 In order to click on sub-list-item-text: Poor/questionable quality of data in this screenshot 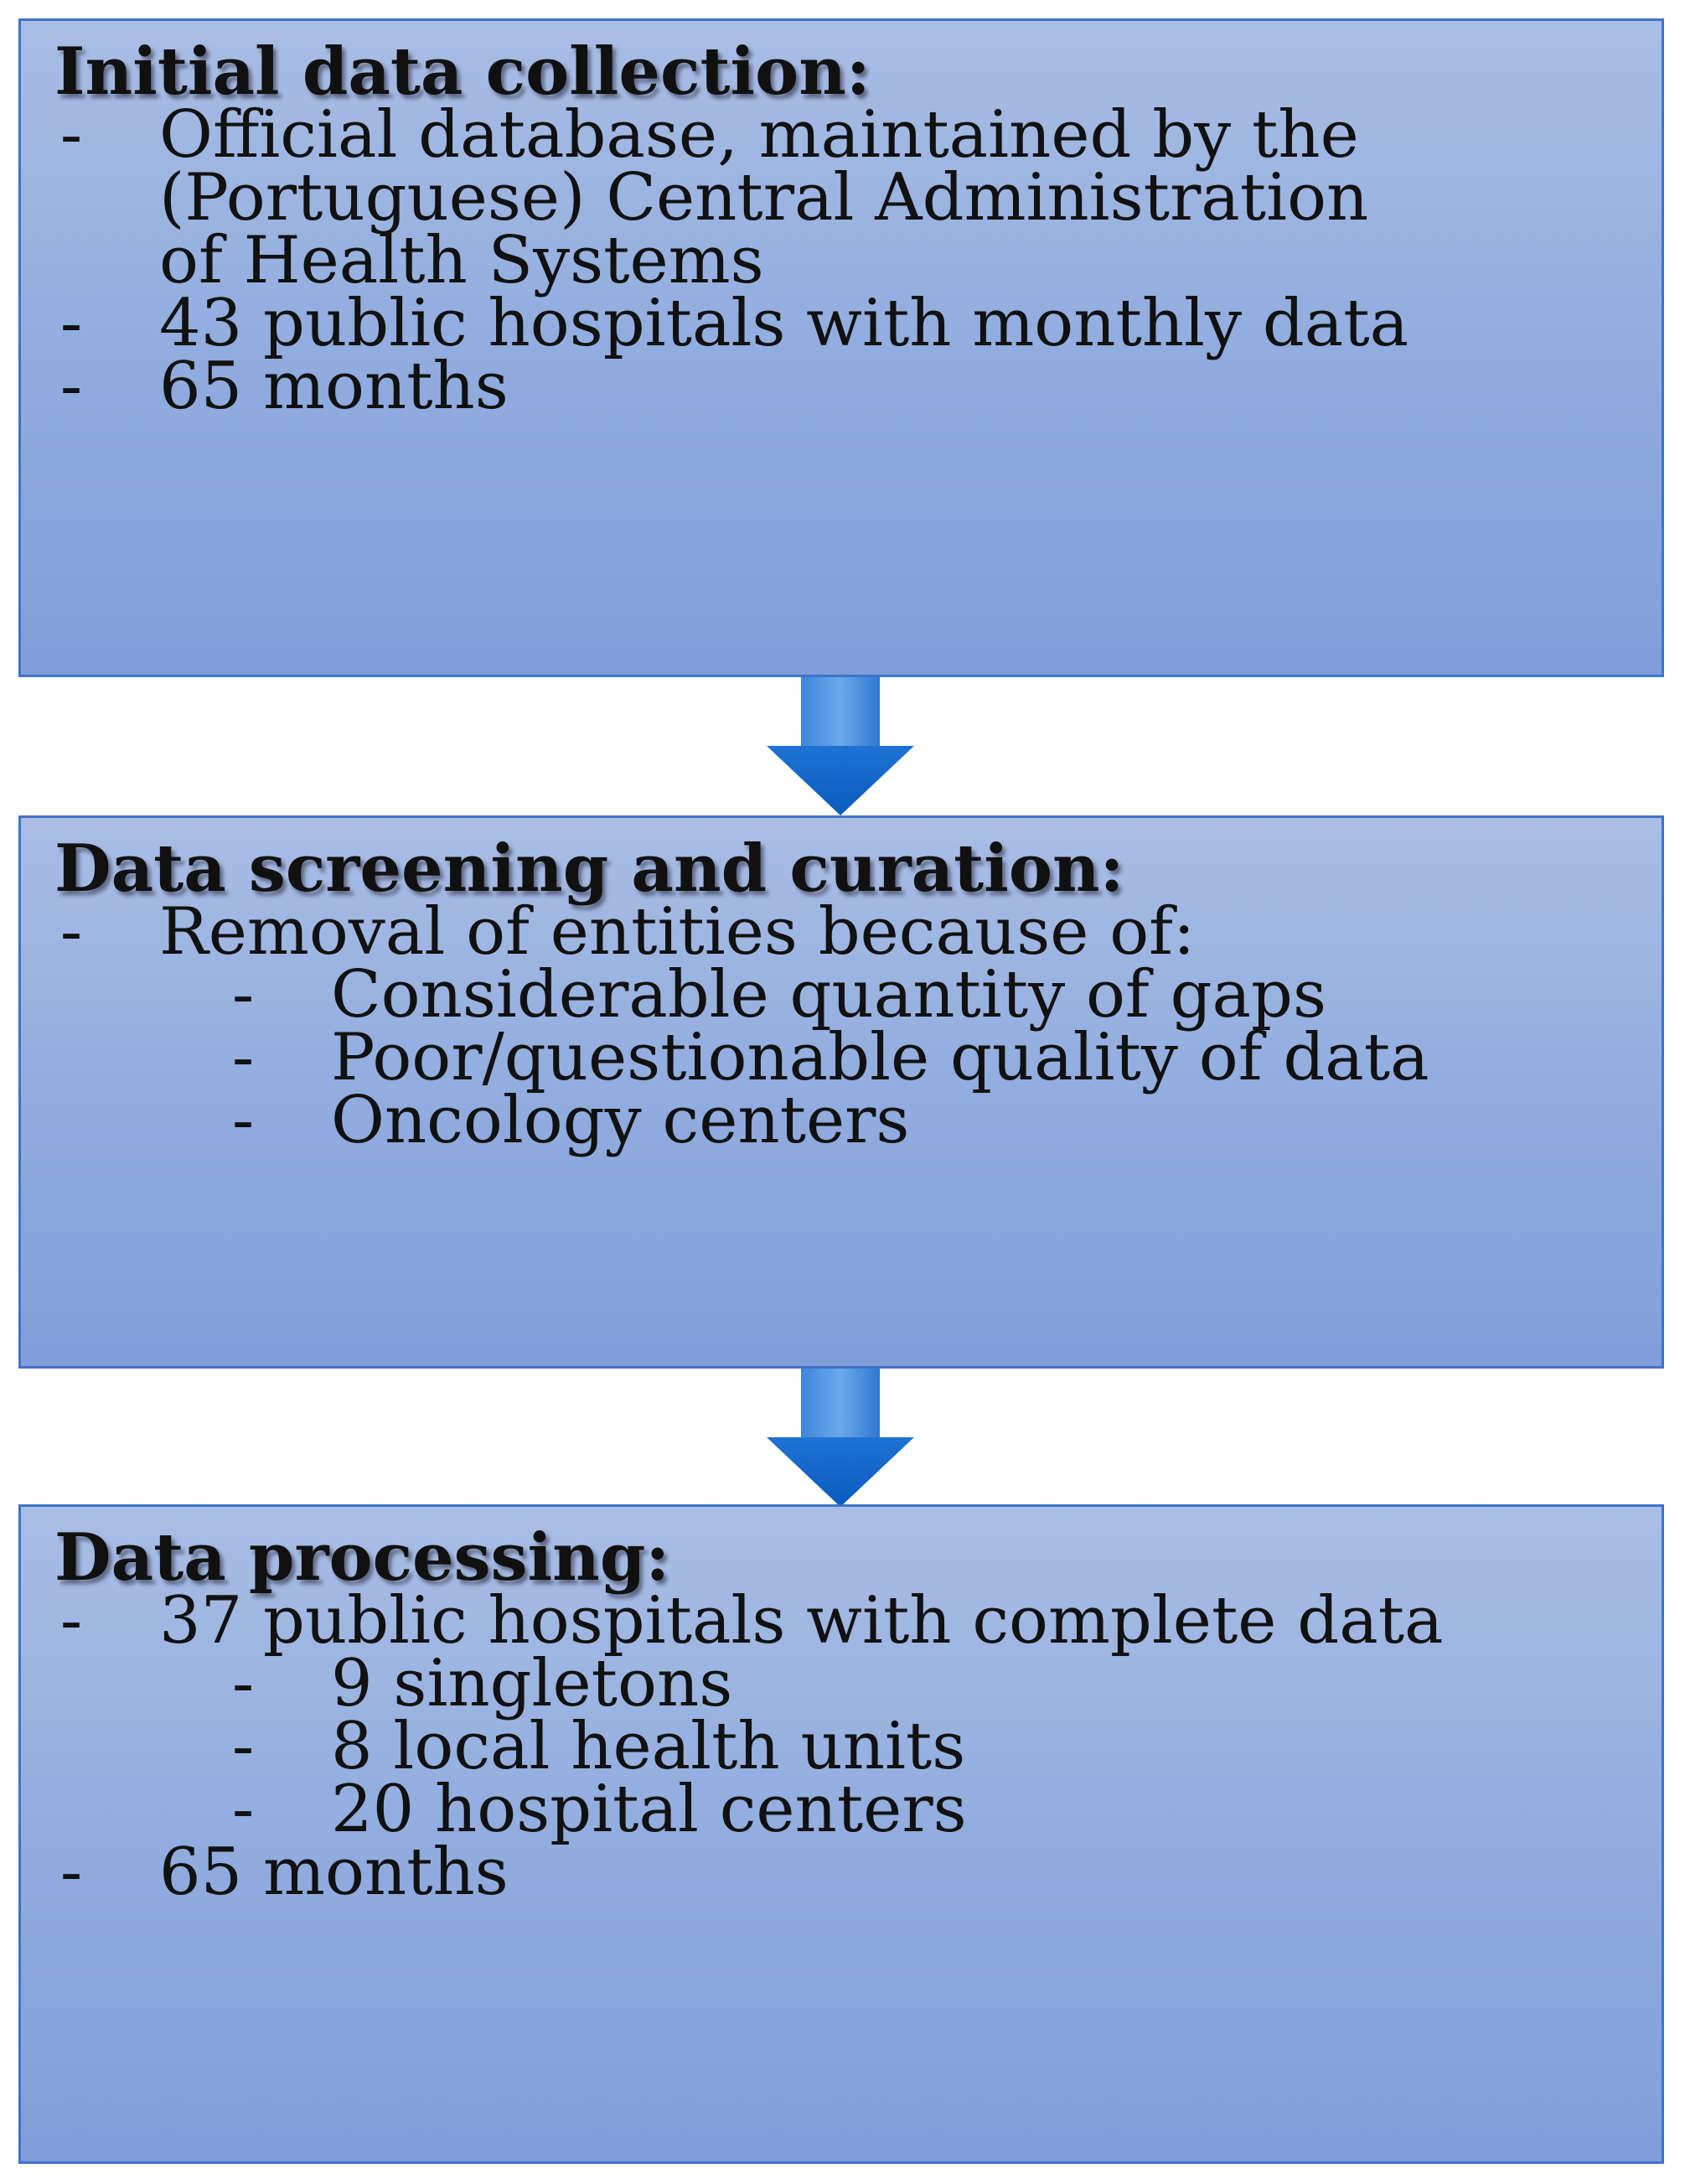, I will do `click(880, 1057)`.